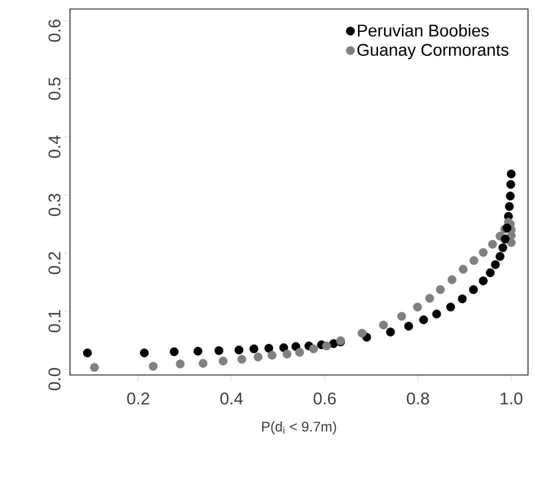  Describe the element at coordinates (54, 89) in the screenshot. I see `y-tick-label: 0.5` at that location.